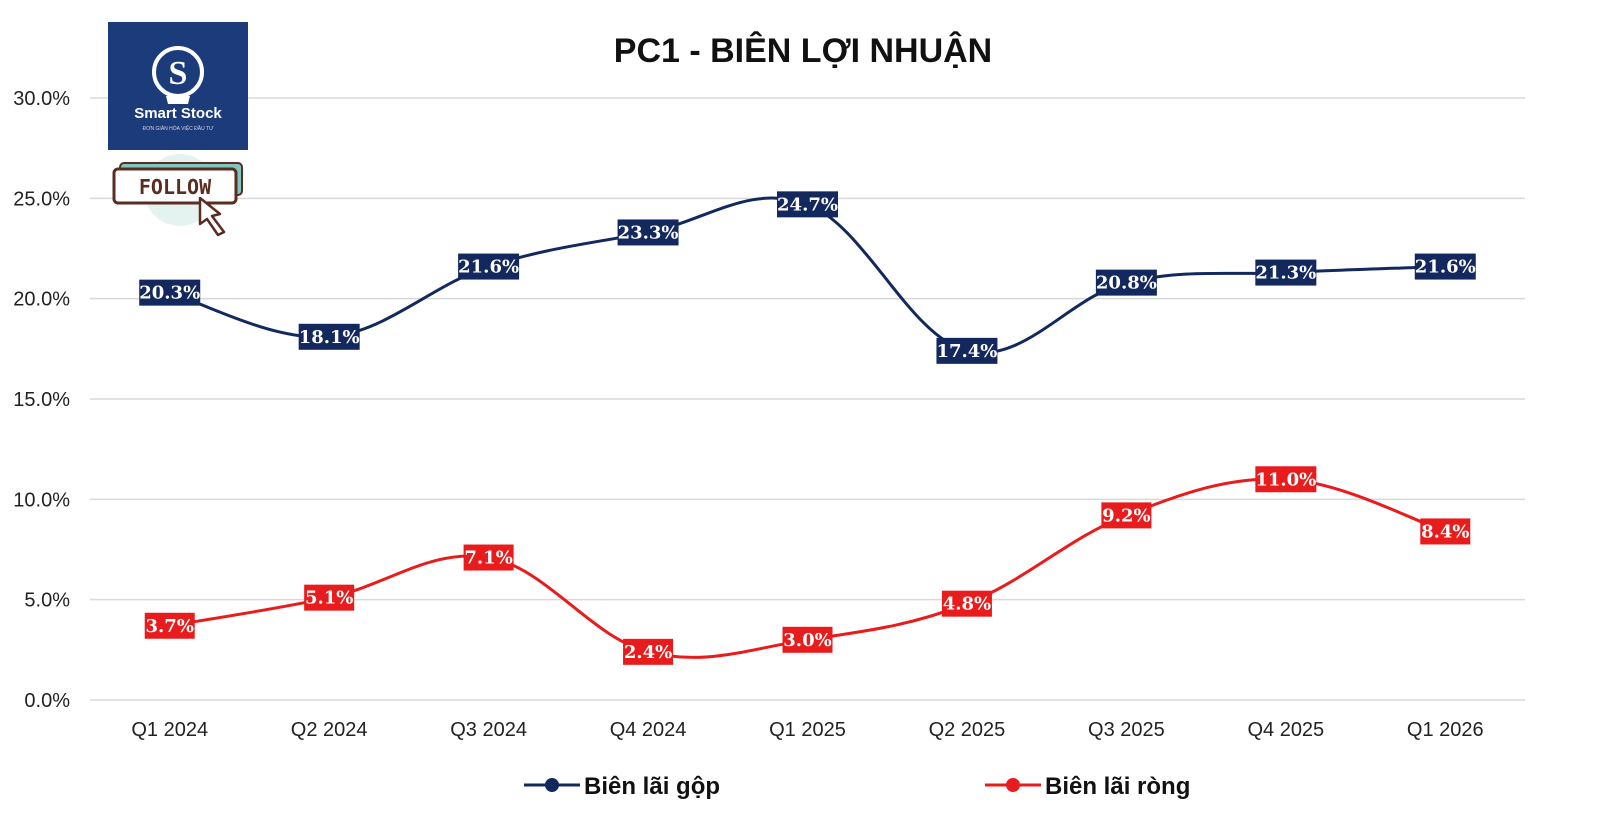 This screenshot has width=1600, height=825. I want to click on data-label-text: 11.0%, so click(1285, 479).